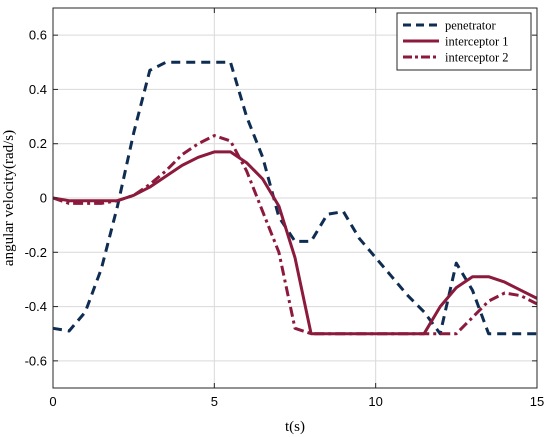 The width and height of the screenshot is (550, 437). Describe the element at coordinates (38, 143) in the screenshot. I see `y-tick-label: 0.2` at that location.